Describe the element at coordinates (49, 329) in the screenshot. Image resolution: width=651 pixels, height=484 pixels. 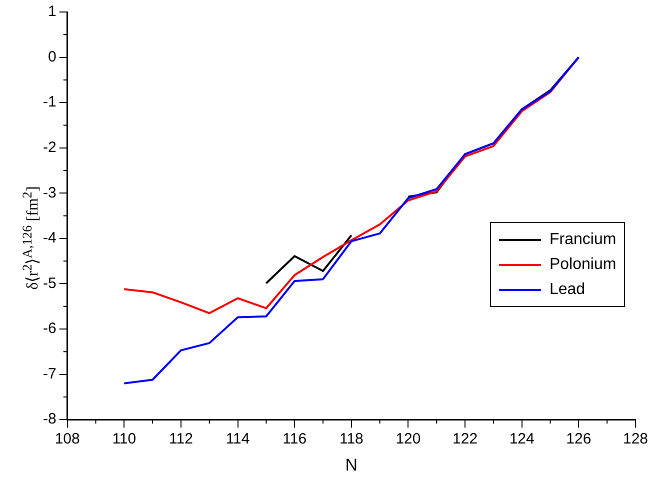
I see `y-tick-label: -6` at that location.